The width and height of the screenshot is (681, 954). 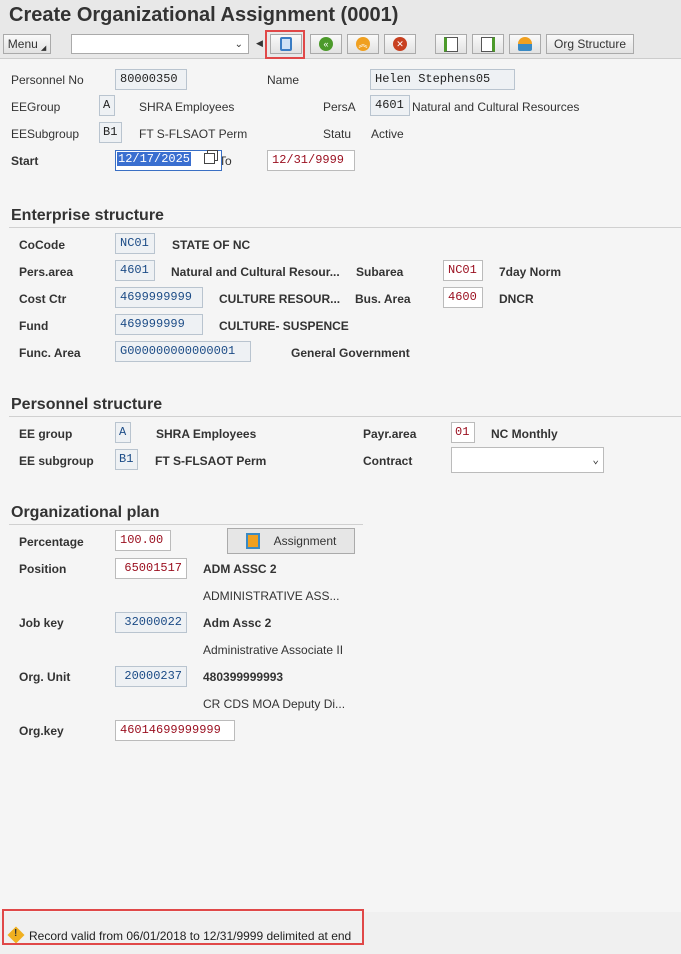 What do you see at coordinates (159, 297) in the screenshot?
I see `costctr-field: 4699999999` at bounding box center [159, 297].